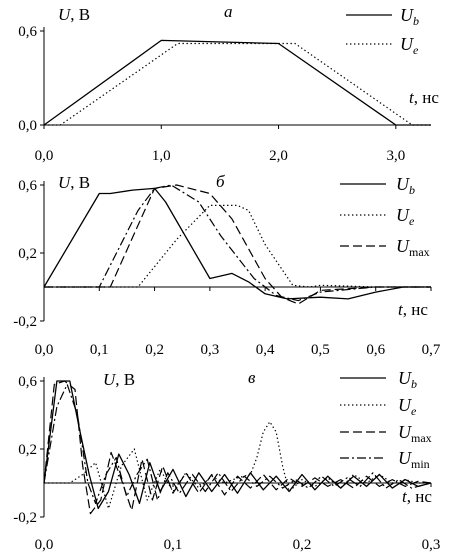  Describe the element at coordinates (265, 350) in the screenshot. I see `x-tick-label: 0,4` at that location.